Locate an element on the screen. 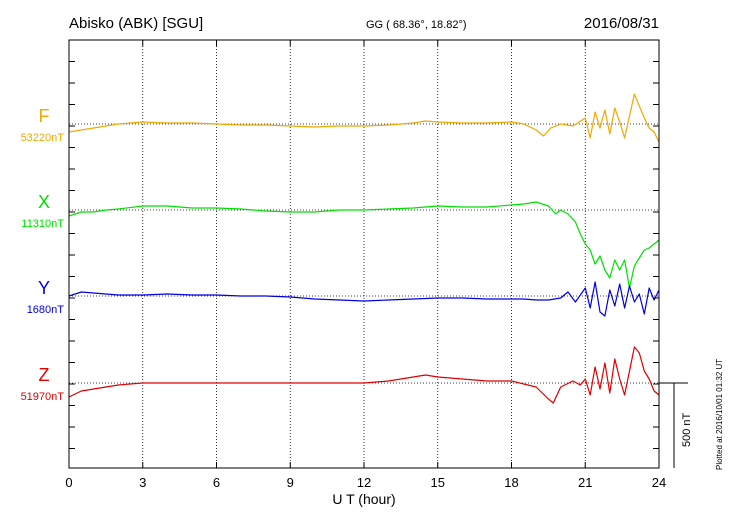 The image size is (730, 520). x-tick-label: 18 is located at coordinates (511, 482).